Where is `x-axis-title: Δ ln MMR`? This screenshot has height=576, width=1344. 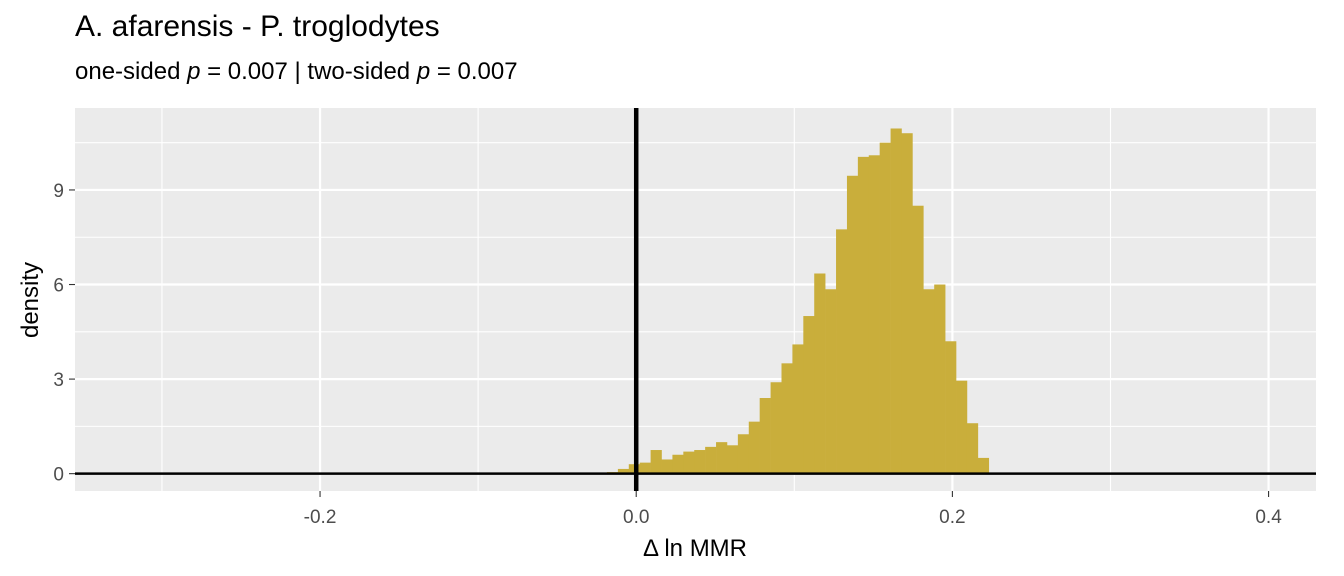 x-axis-title: Δ ln MMR is located at coordinates (695, 548).